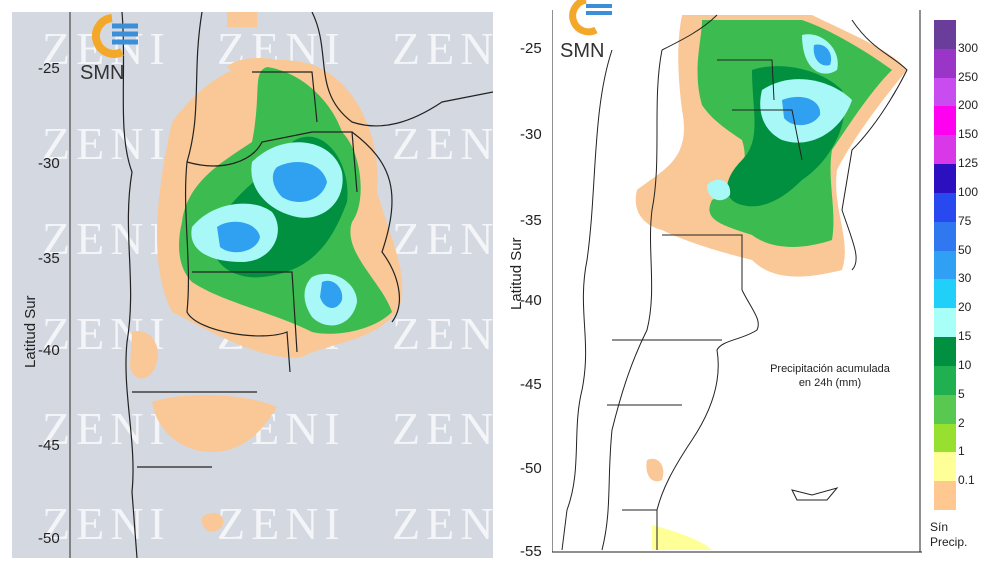  I want to click on no-precip-line-2: Precip., so click(949, 542).